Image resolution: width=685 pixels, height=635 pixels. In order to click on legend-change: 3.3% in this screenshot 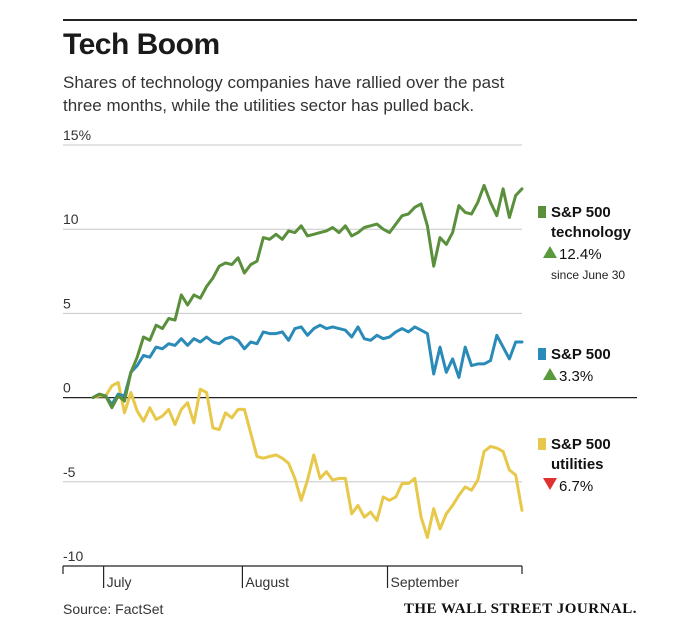, I will do `click(576, 376)`.